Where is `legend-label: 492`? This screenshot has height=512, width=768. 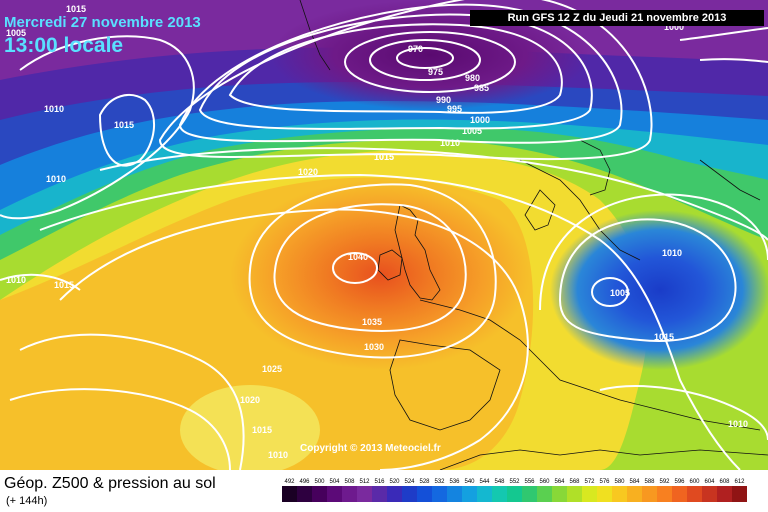
legend-label: 492 is located at coordinates (289, 482).